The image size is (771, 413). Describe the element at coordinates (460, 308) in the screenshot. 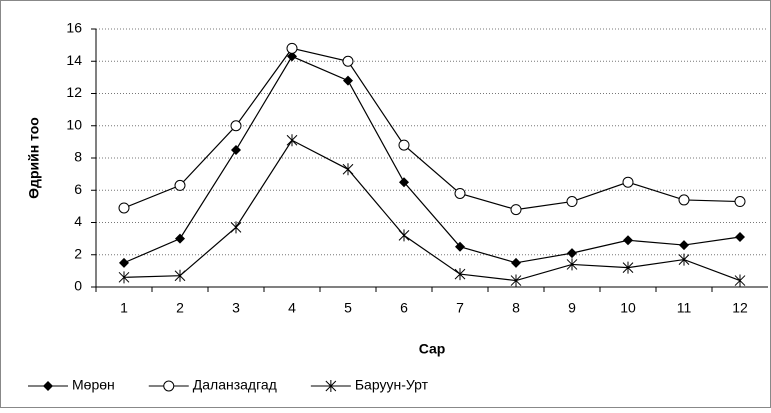

I see `x-tick-label: 7` at that location.